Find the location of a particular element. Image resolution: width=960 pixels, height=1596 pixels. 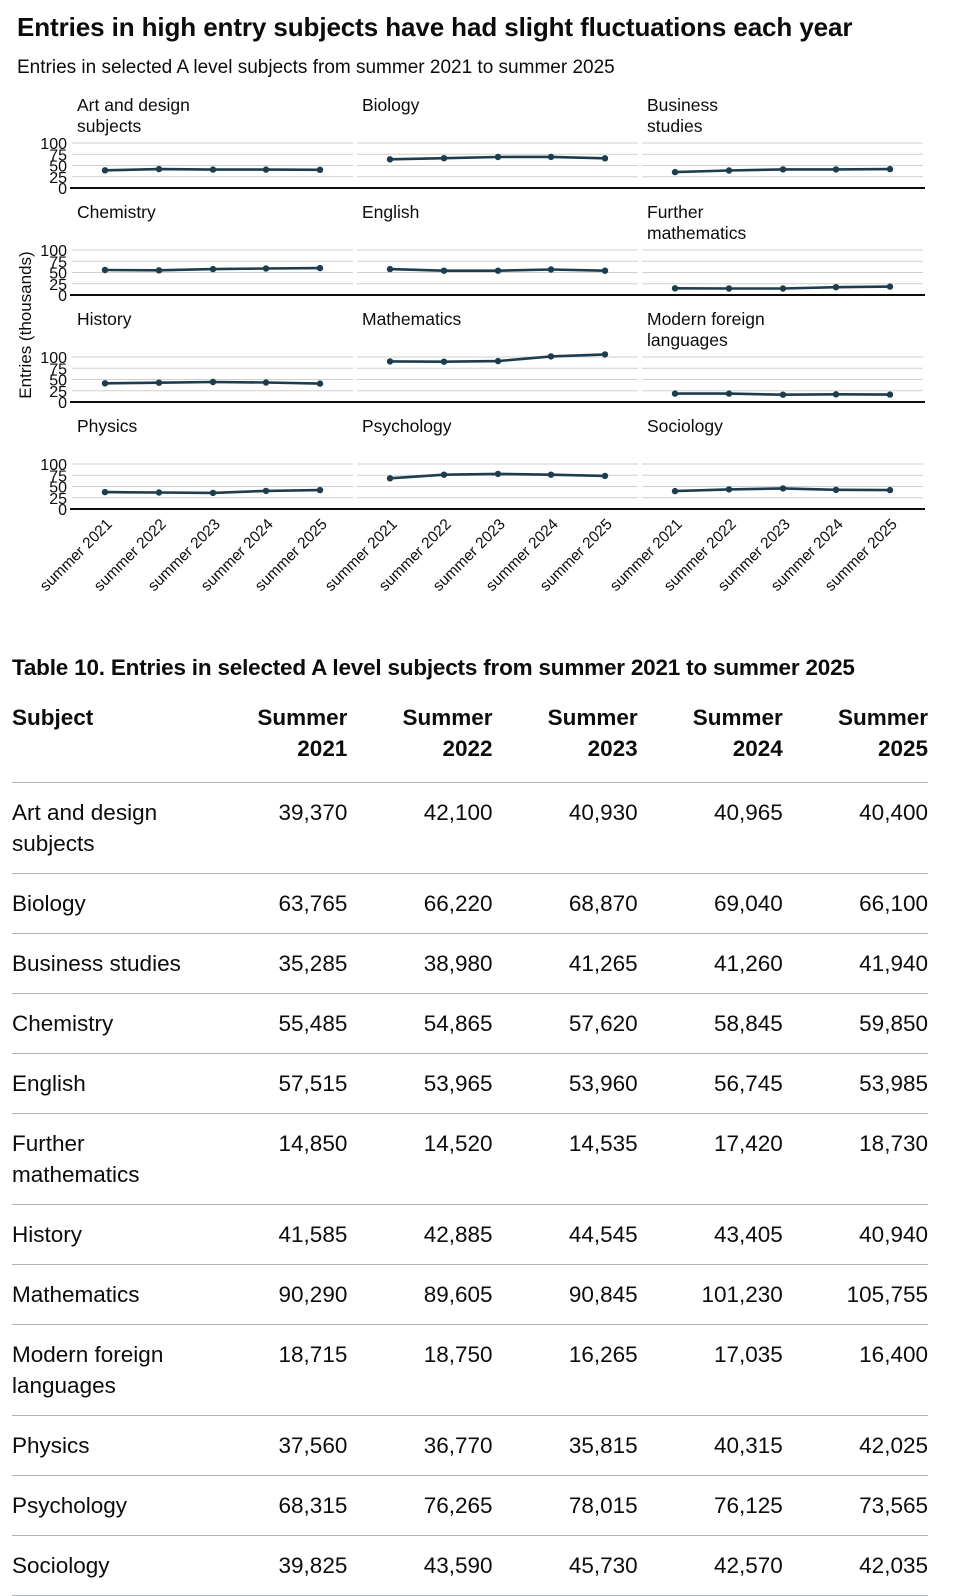

value-cell: 73,565 is located at coordinates (855, 1505).